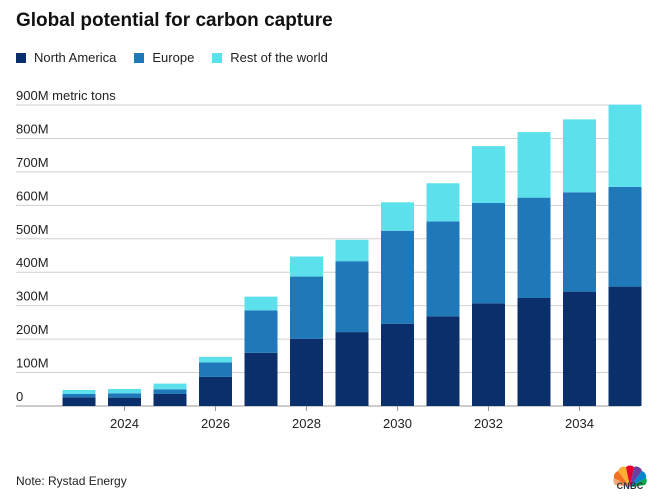  Describe the element at coordinates (32, 162) in the screenshot. I see `y-tick-label: 700M` at that location.